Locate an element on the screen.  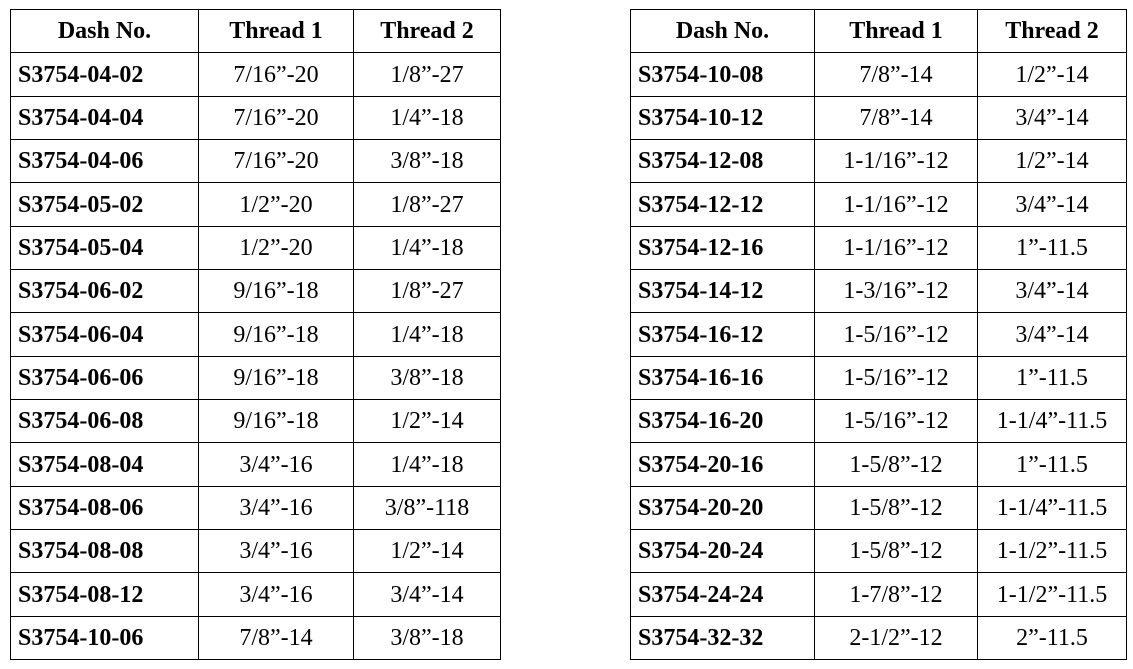
table-row: S3754-20-16 1-5/8”-12 1”-11.5 is located at coordinates (878, 464).